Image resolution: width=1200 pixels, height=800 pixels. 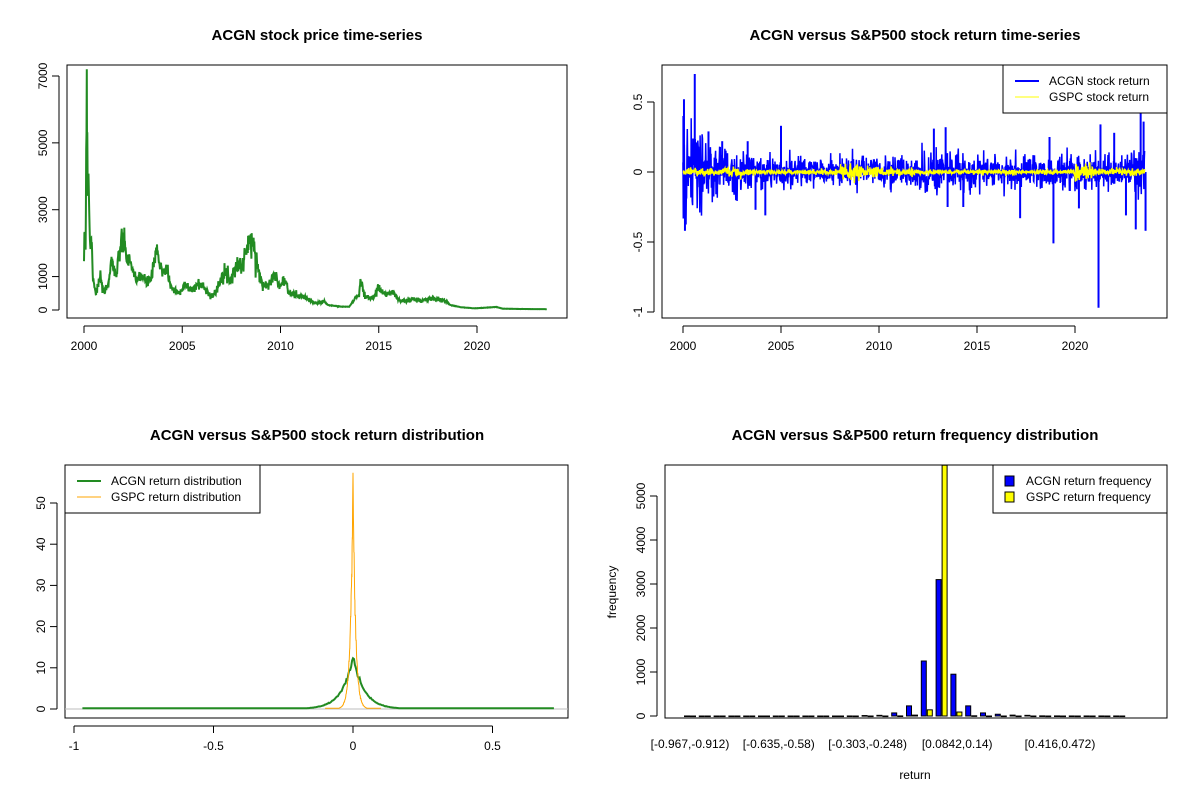 I want to click on hist-y-tick-label: 5000, so click(x=641, y=495).